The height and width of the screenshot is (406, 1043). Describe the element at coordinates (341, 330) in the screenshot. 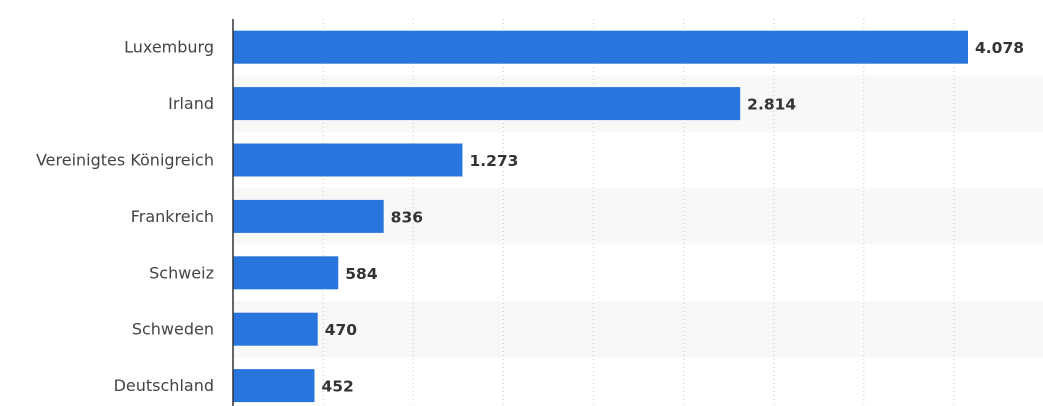

I see `data-label: 470` at that location.